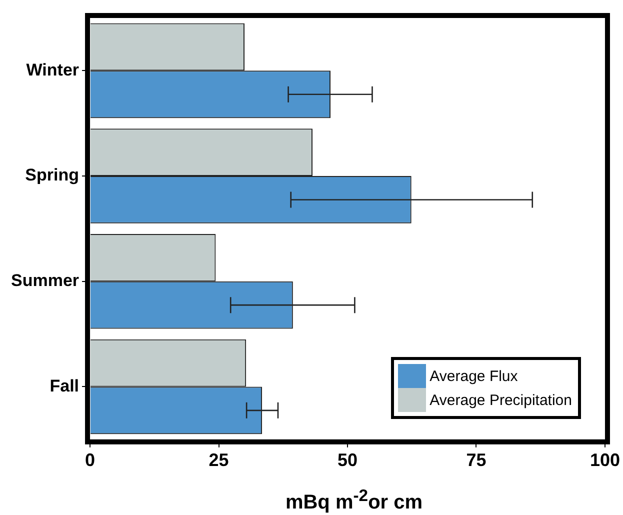  I want to click on legend-label: Average Flux, so click(474, 376).